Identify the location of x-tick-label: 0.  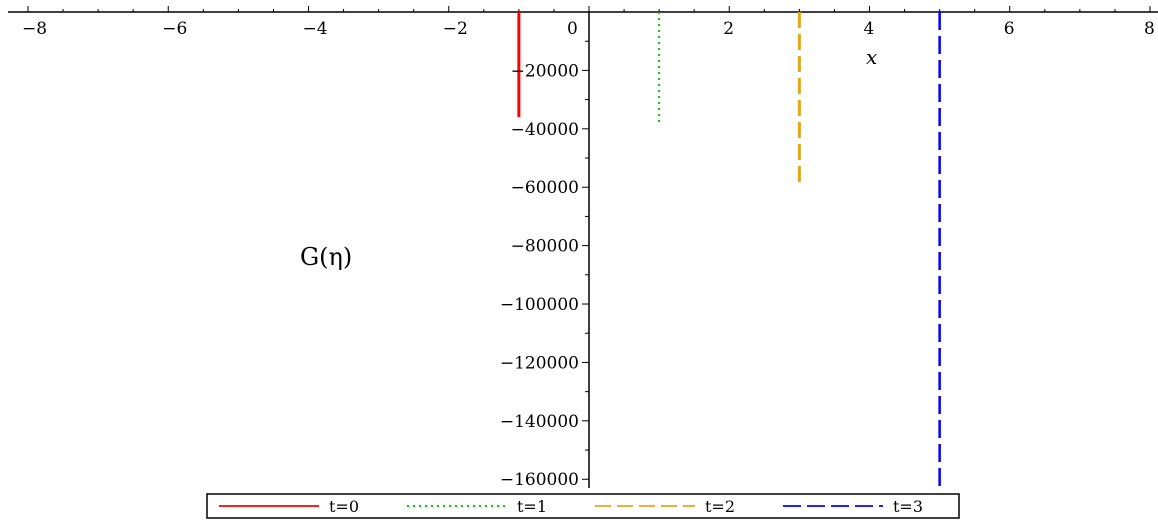
(572, 29).